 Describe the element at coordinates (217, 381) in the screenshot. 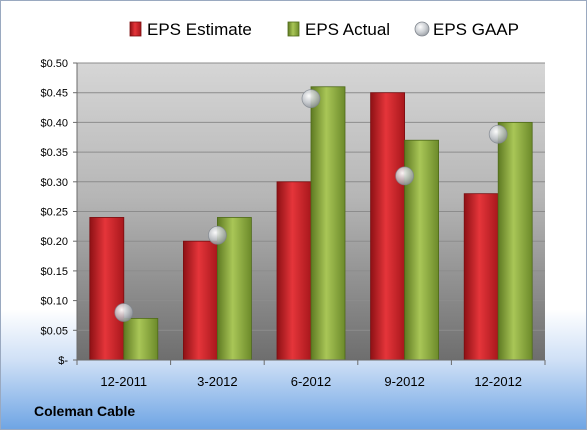

I see `x-tick-label: 3-2012` at that location.